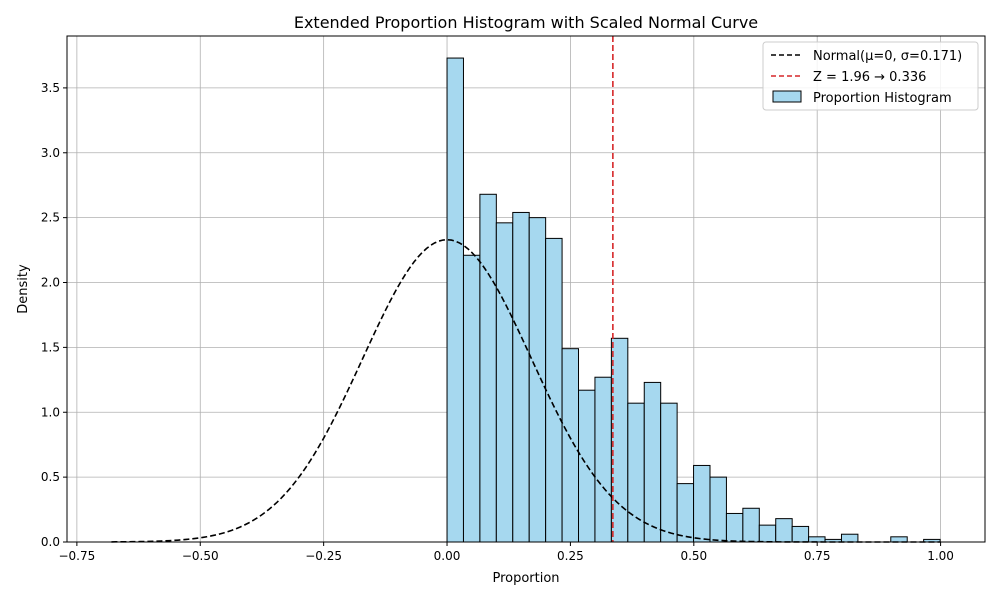 The height and width of the screenshot is (600, 1000). I want to click on y-tick-label-5: 2.5, so click(50, 218).